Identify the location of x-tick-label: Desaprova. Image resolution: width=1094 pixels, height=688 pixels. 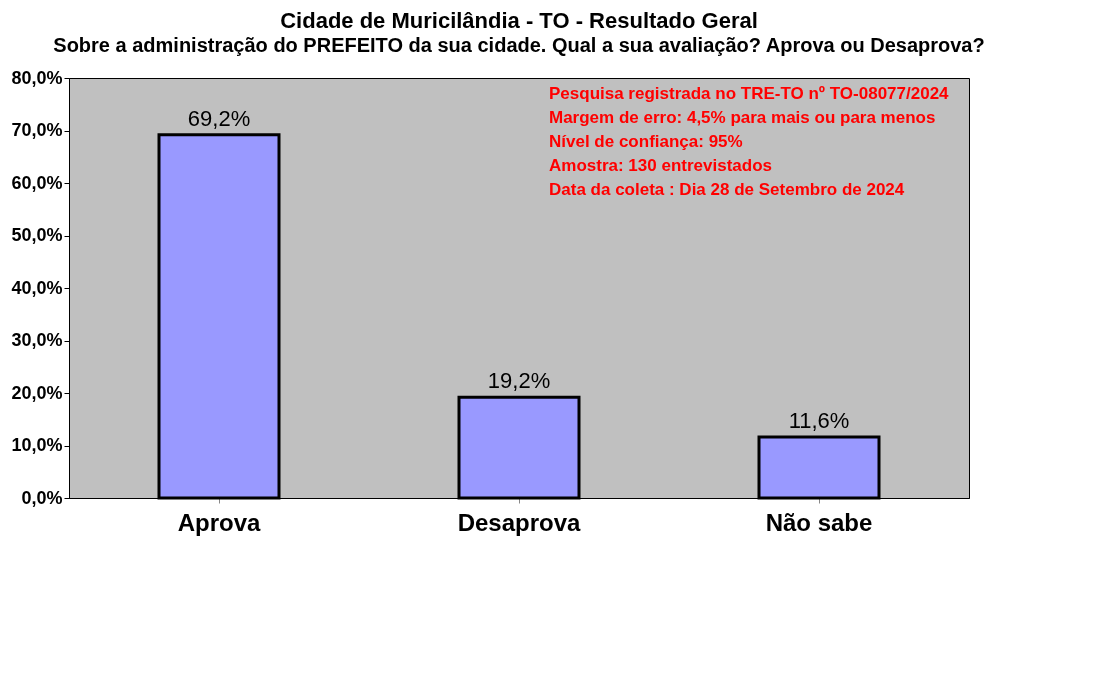
(519, 522).